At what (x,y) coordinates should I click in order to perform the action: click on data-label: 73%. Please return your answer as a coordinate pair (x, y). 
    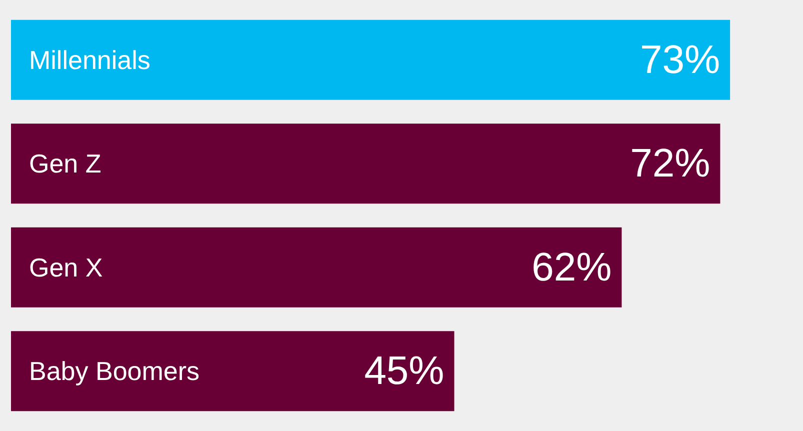
    Looking at the image, I should click on (680, 60).